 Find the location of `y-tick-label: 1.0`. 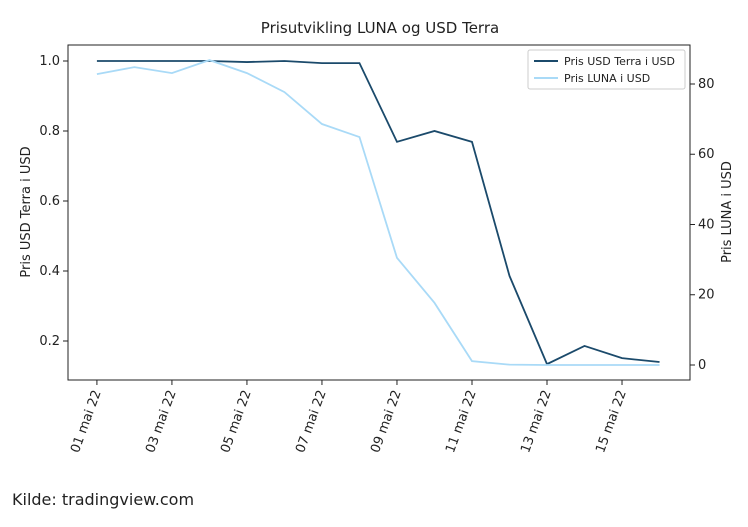

y-tick-label: 1.0 is located at coordinates (49, 61).